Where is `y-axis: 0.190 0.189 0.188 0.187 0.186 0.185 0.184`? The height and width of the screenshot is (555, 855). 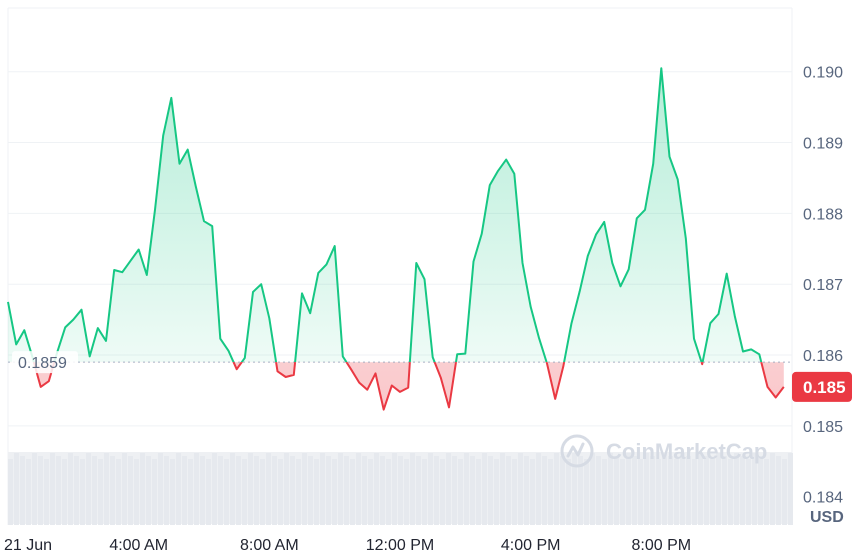 y-axis: 0.190 0.189 0.188 0.187 0.186 0.185 0.184 is located at coordinates (823, 286).